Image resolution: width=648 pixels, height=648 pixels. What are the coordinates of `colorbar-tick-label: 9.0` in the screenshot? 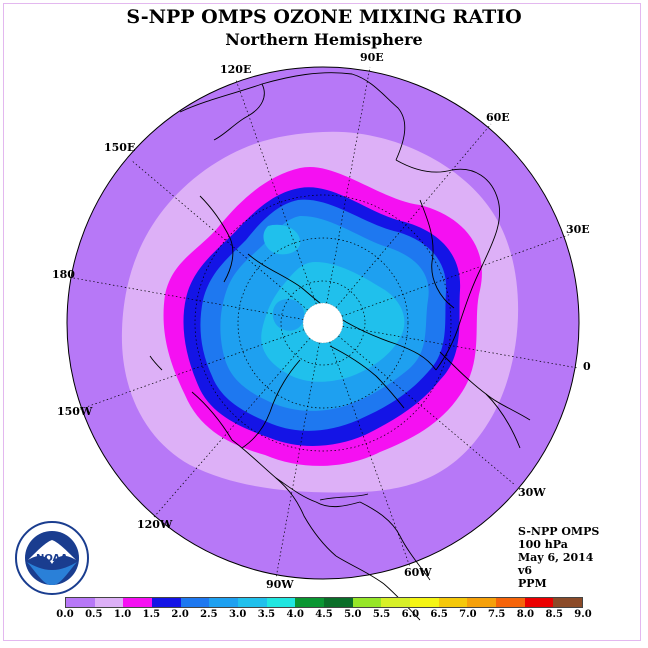 It's located at (583, 614).